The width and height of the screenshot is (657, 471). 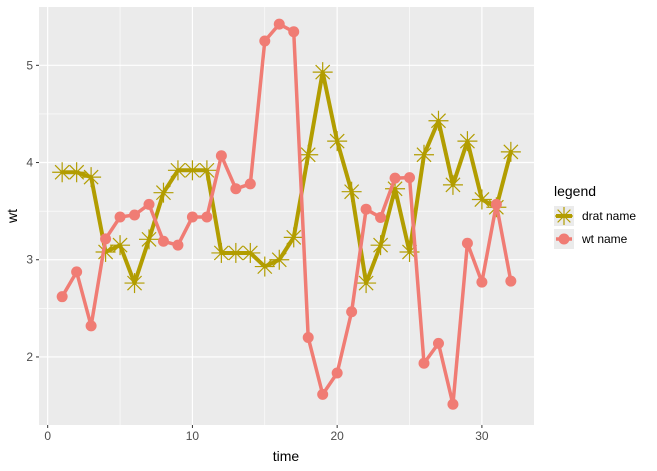 I want to click on legend-key-wt-name, so click(x=564, y=239).